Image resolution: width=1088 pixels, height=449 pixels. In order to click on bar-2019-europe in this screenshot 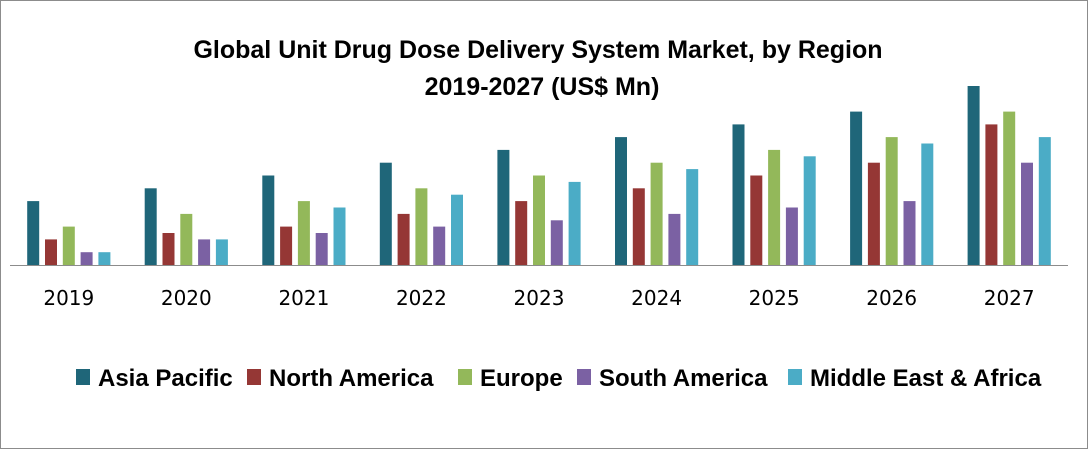, I will do `click(68, 245)`.